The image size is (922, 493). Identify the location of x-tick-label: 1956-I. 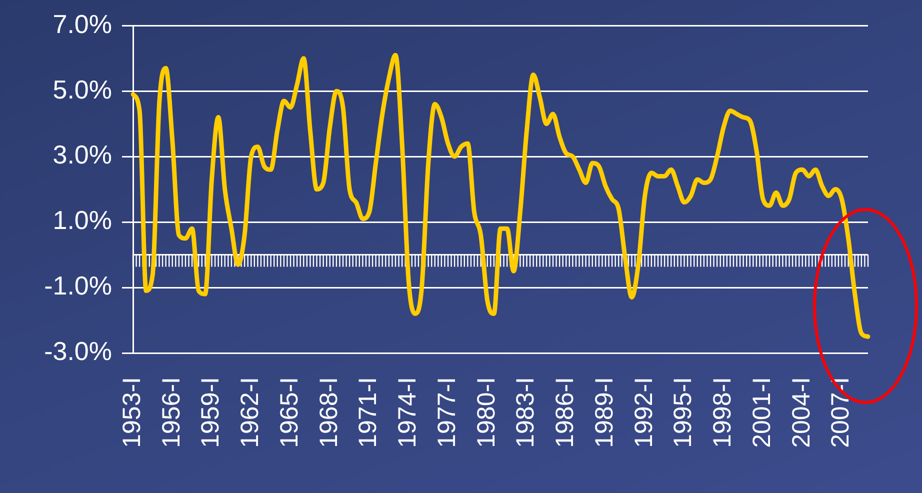
(171, 412).